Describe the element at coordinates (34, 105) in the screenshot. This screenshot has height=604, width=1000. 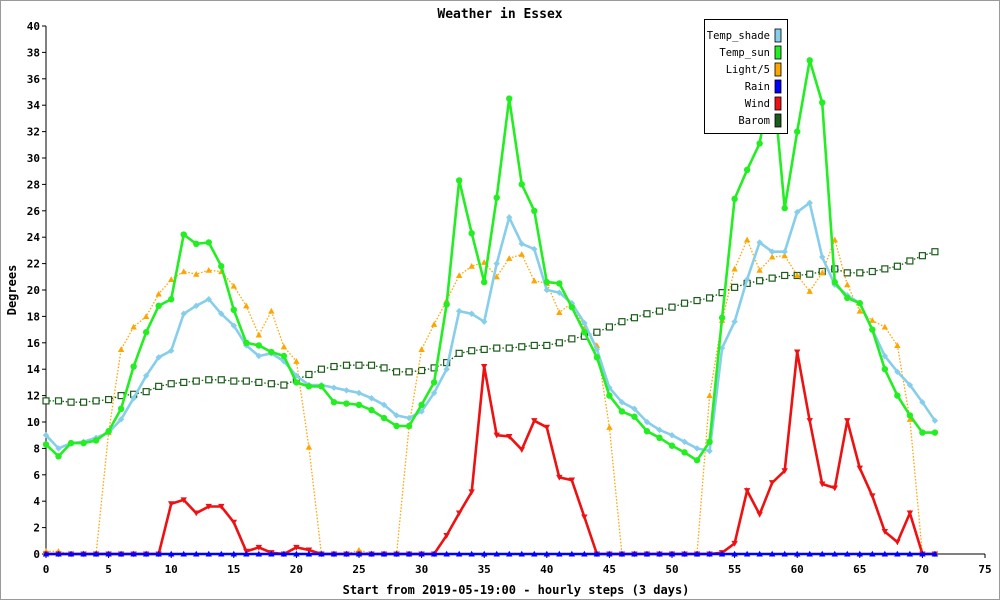
I see `y-tick-label: 34` at that location.